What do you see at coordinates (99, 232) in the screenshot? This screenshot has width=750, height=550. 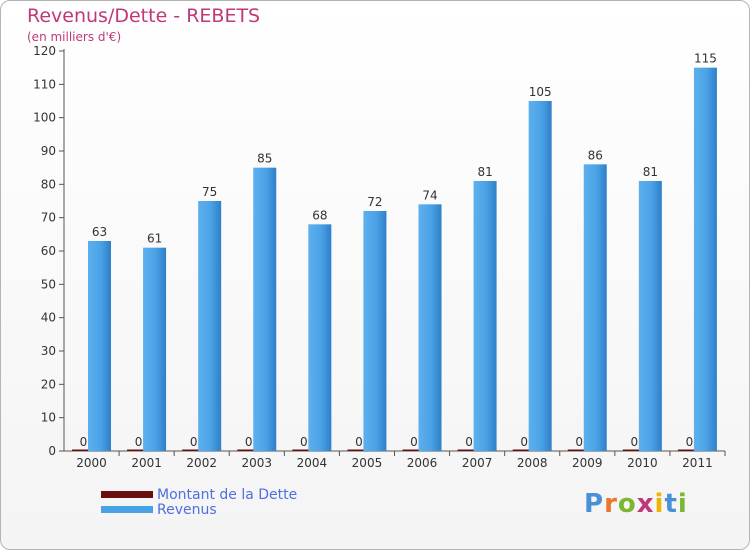 I see `data-label-revenus: 63` at bounding box center [99, 232].